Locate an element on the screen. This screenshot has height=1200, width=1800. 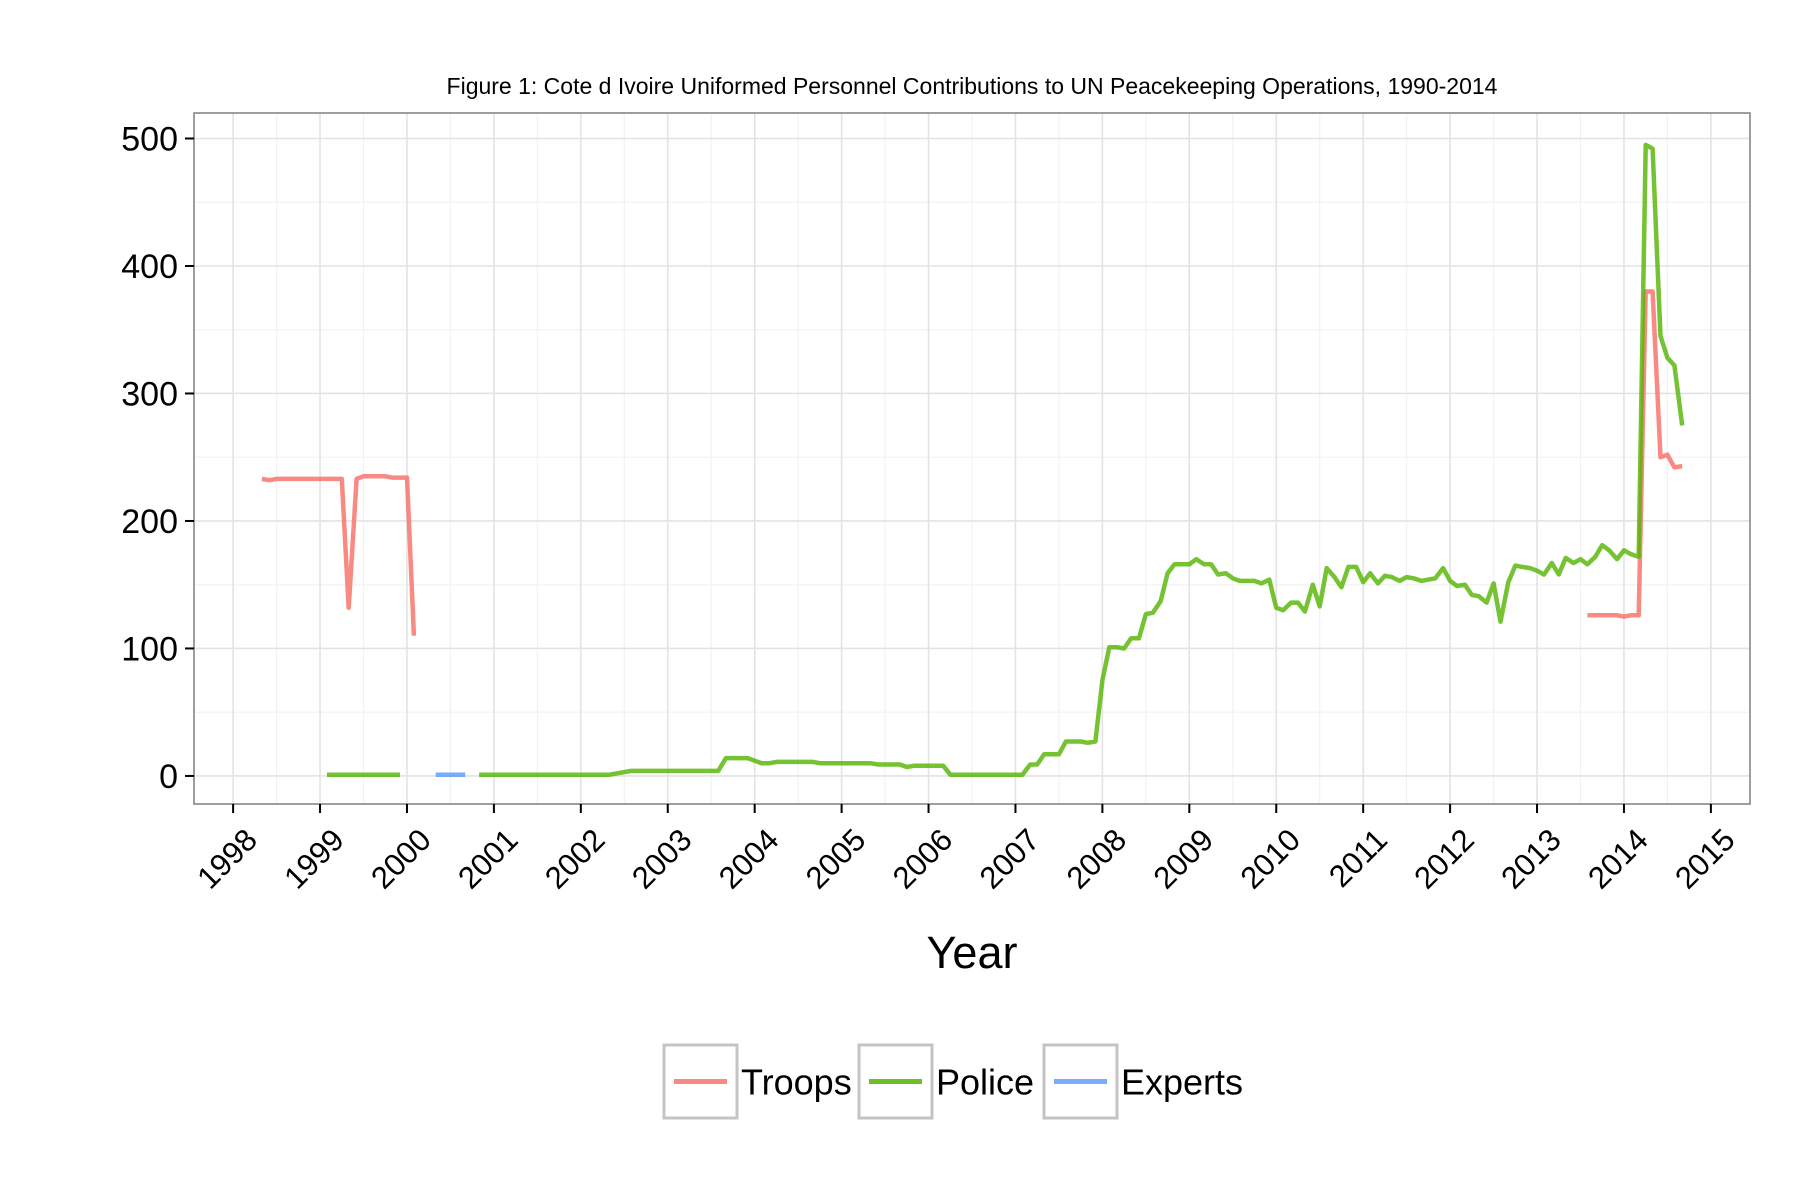
legend-item-troops: Troops is located at coordinates (757, 1081).